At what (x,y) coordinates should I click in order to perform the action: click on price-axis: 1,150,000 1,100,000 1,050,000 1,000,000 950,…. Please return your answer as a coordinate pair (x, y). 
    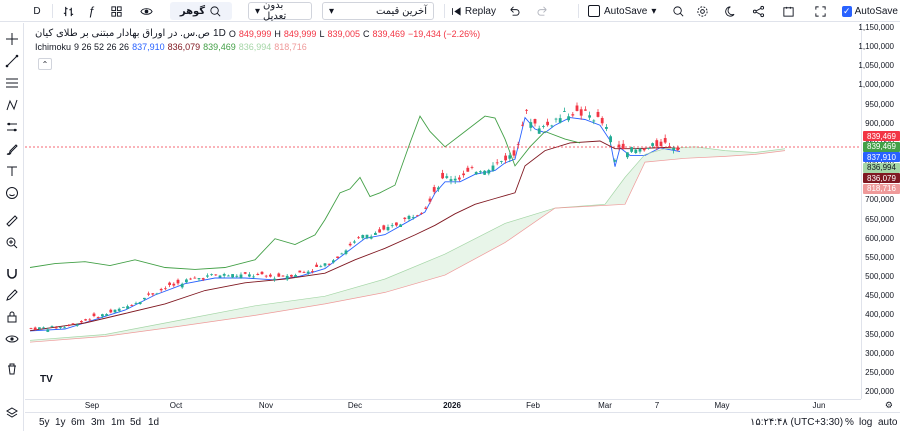
    Looking at the image, I should click on (879, 211).